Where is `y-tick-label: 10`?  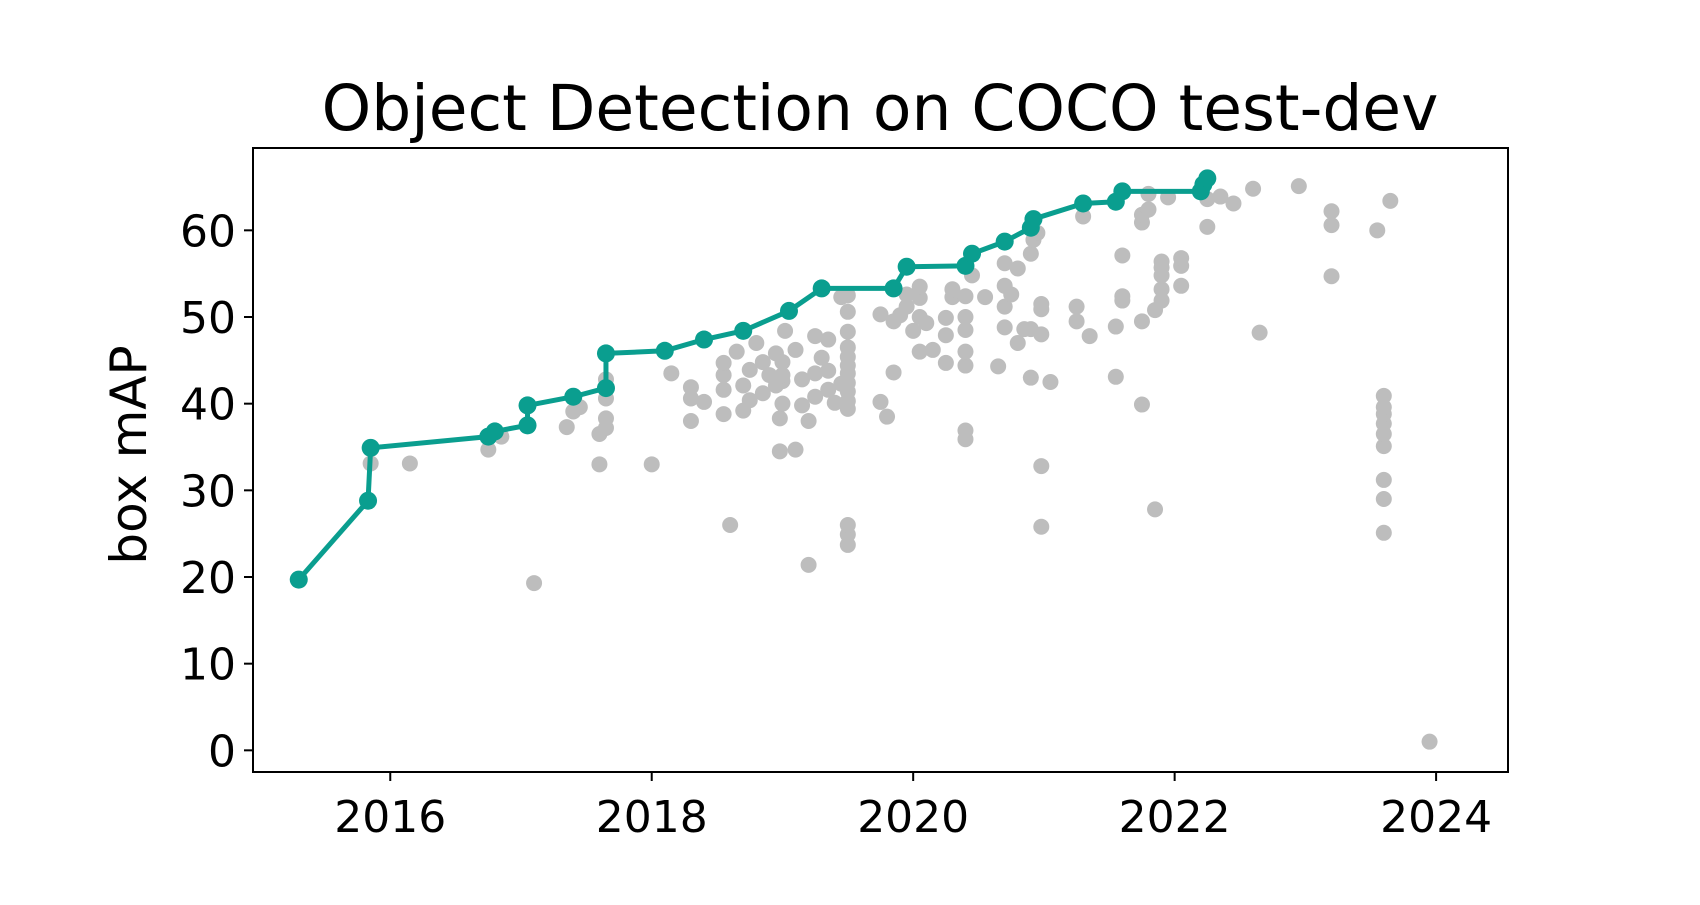 y-tick-label: 10 is located at coordinates (208, 665).